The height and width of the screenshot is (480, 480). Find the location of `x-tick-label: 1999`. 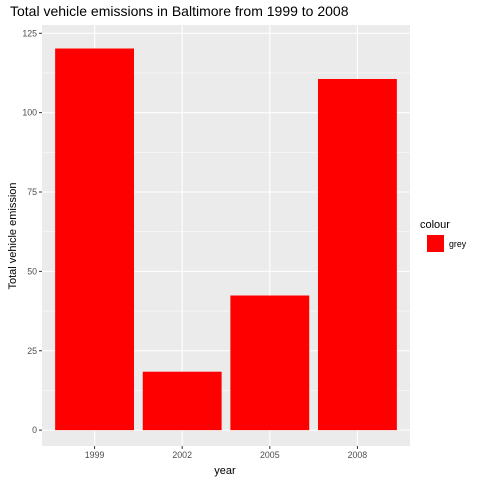

x-tick-label: 1999 is located at coordinates (95, 455).